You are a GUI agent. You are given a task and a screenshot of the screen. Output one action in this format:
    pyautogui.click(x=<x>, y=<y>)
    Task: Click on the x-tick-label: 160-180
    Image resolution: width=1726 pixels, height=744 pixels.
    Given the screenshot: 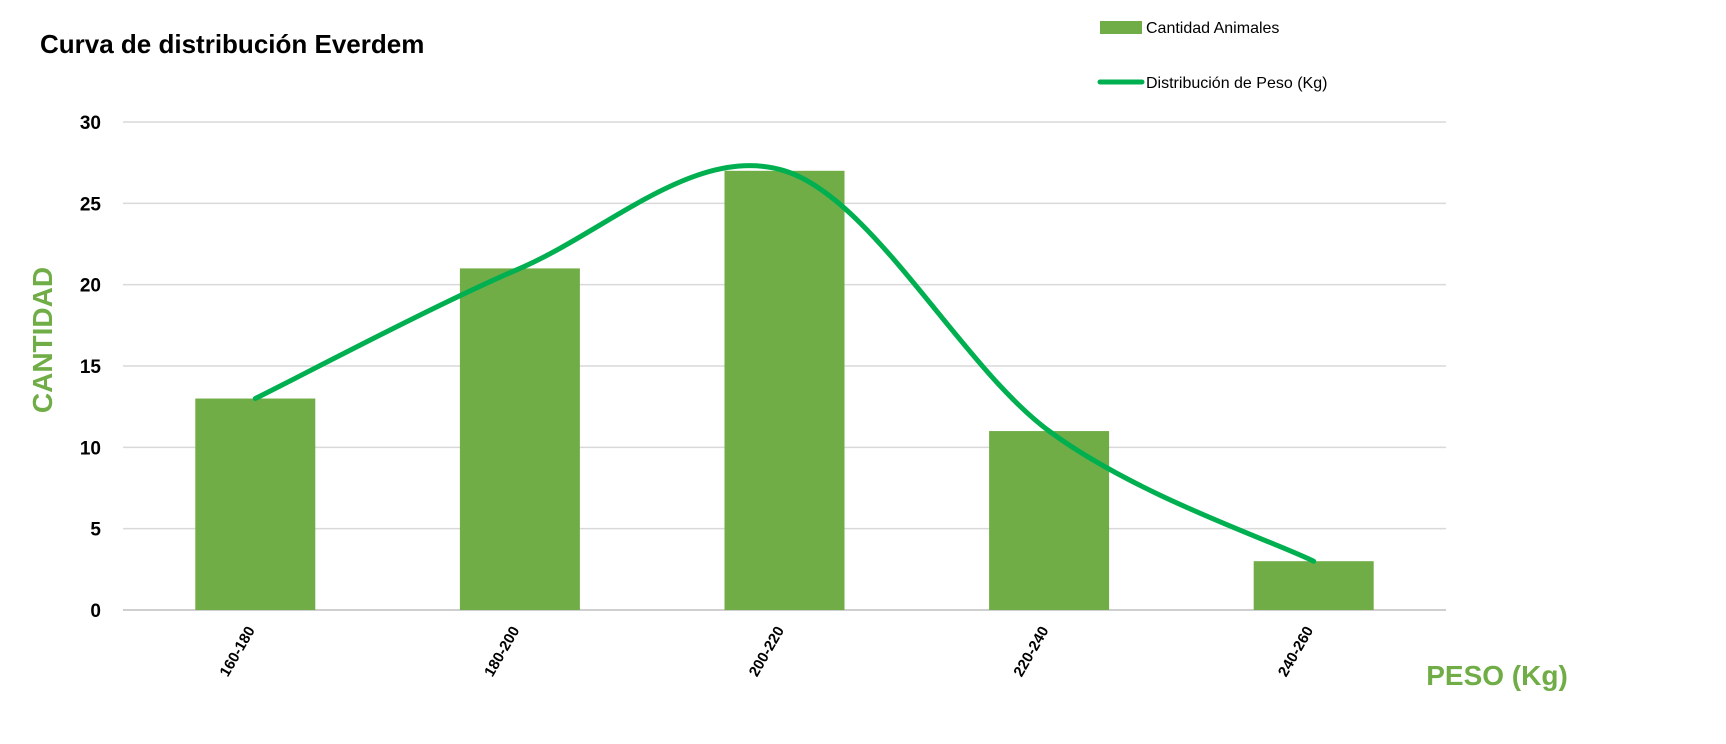 What is the action you would take?
    pyautogui.click(x=238, y=652)
    